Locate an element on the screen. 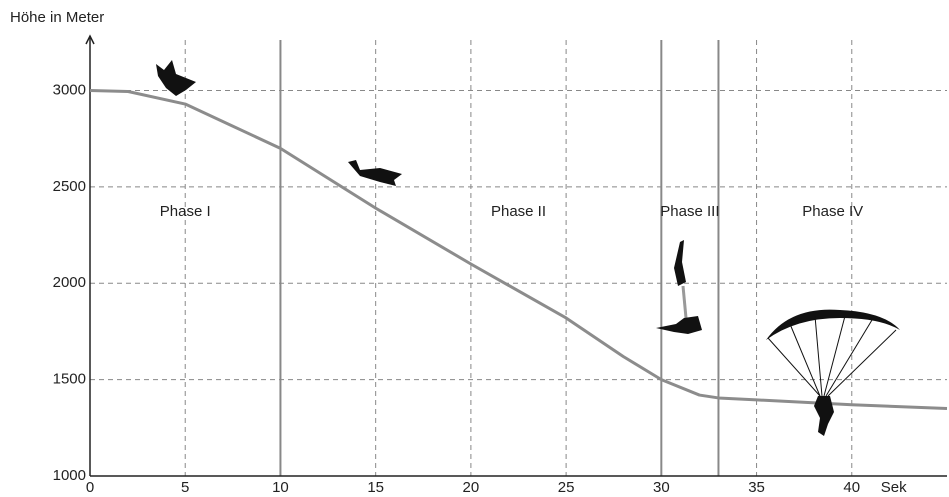  x-tick-label: 30 is located at coordinates (661, 487).